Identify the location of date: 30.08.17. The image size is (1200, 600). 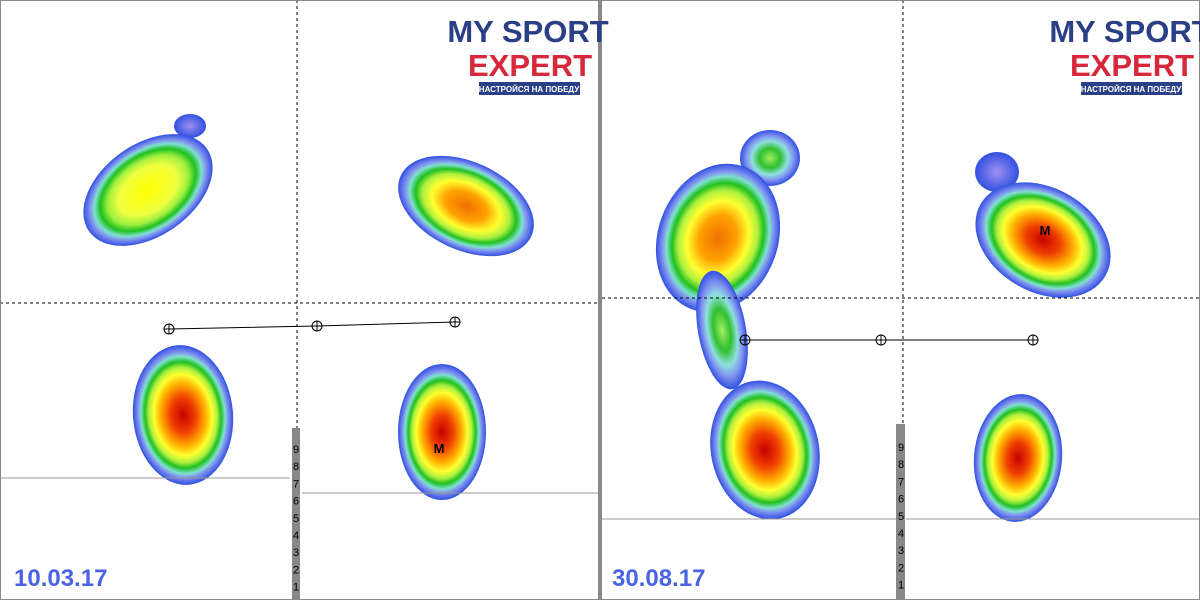
(658, 578).